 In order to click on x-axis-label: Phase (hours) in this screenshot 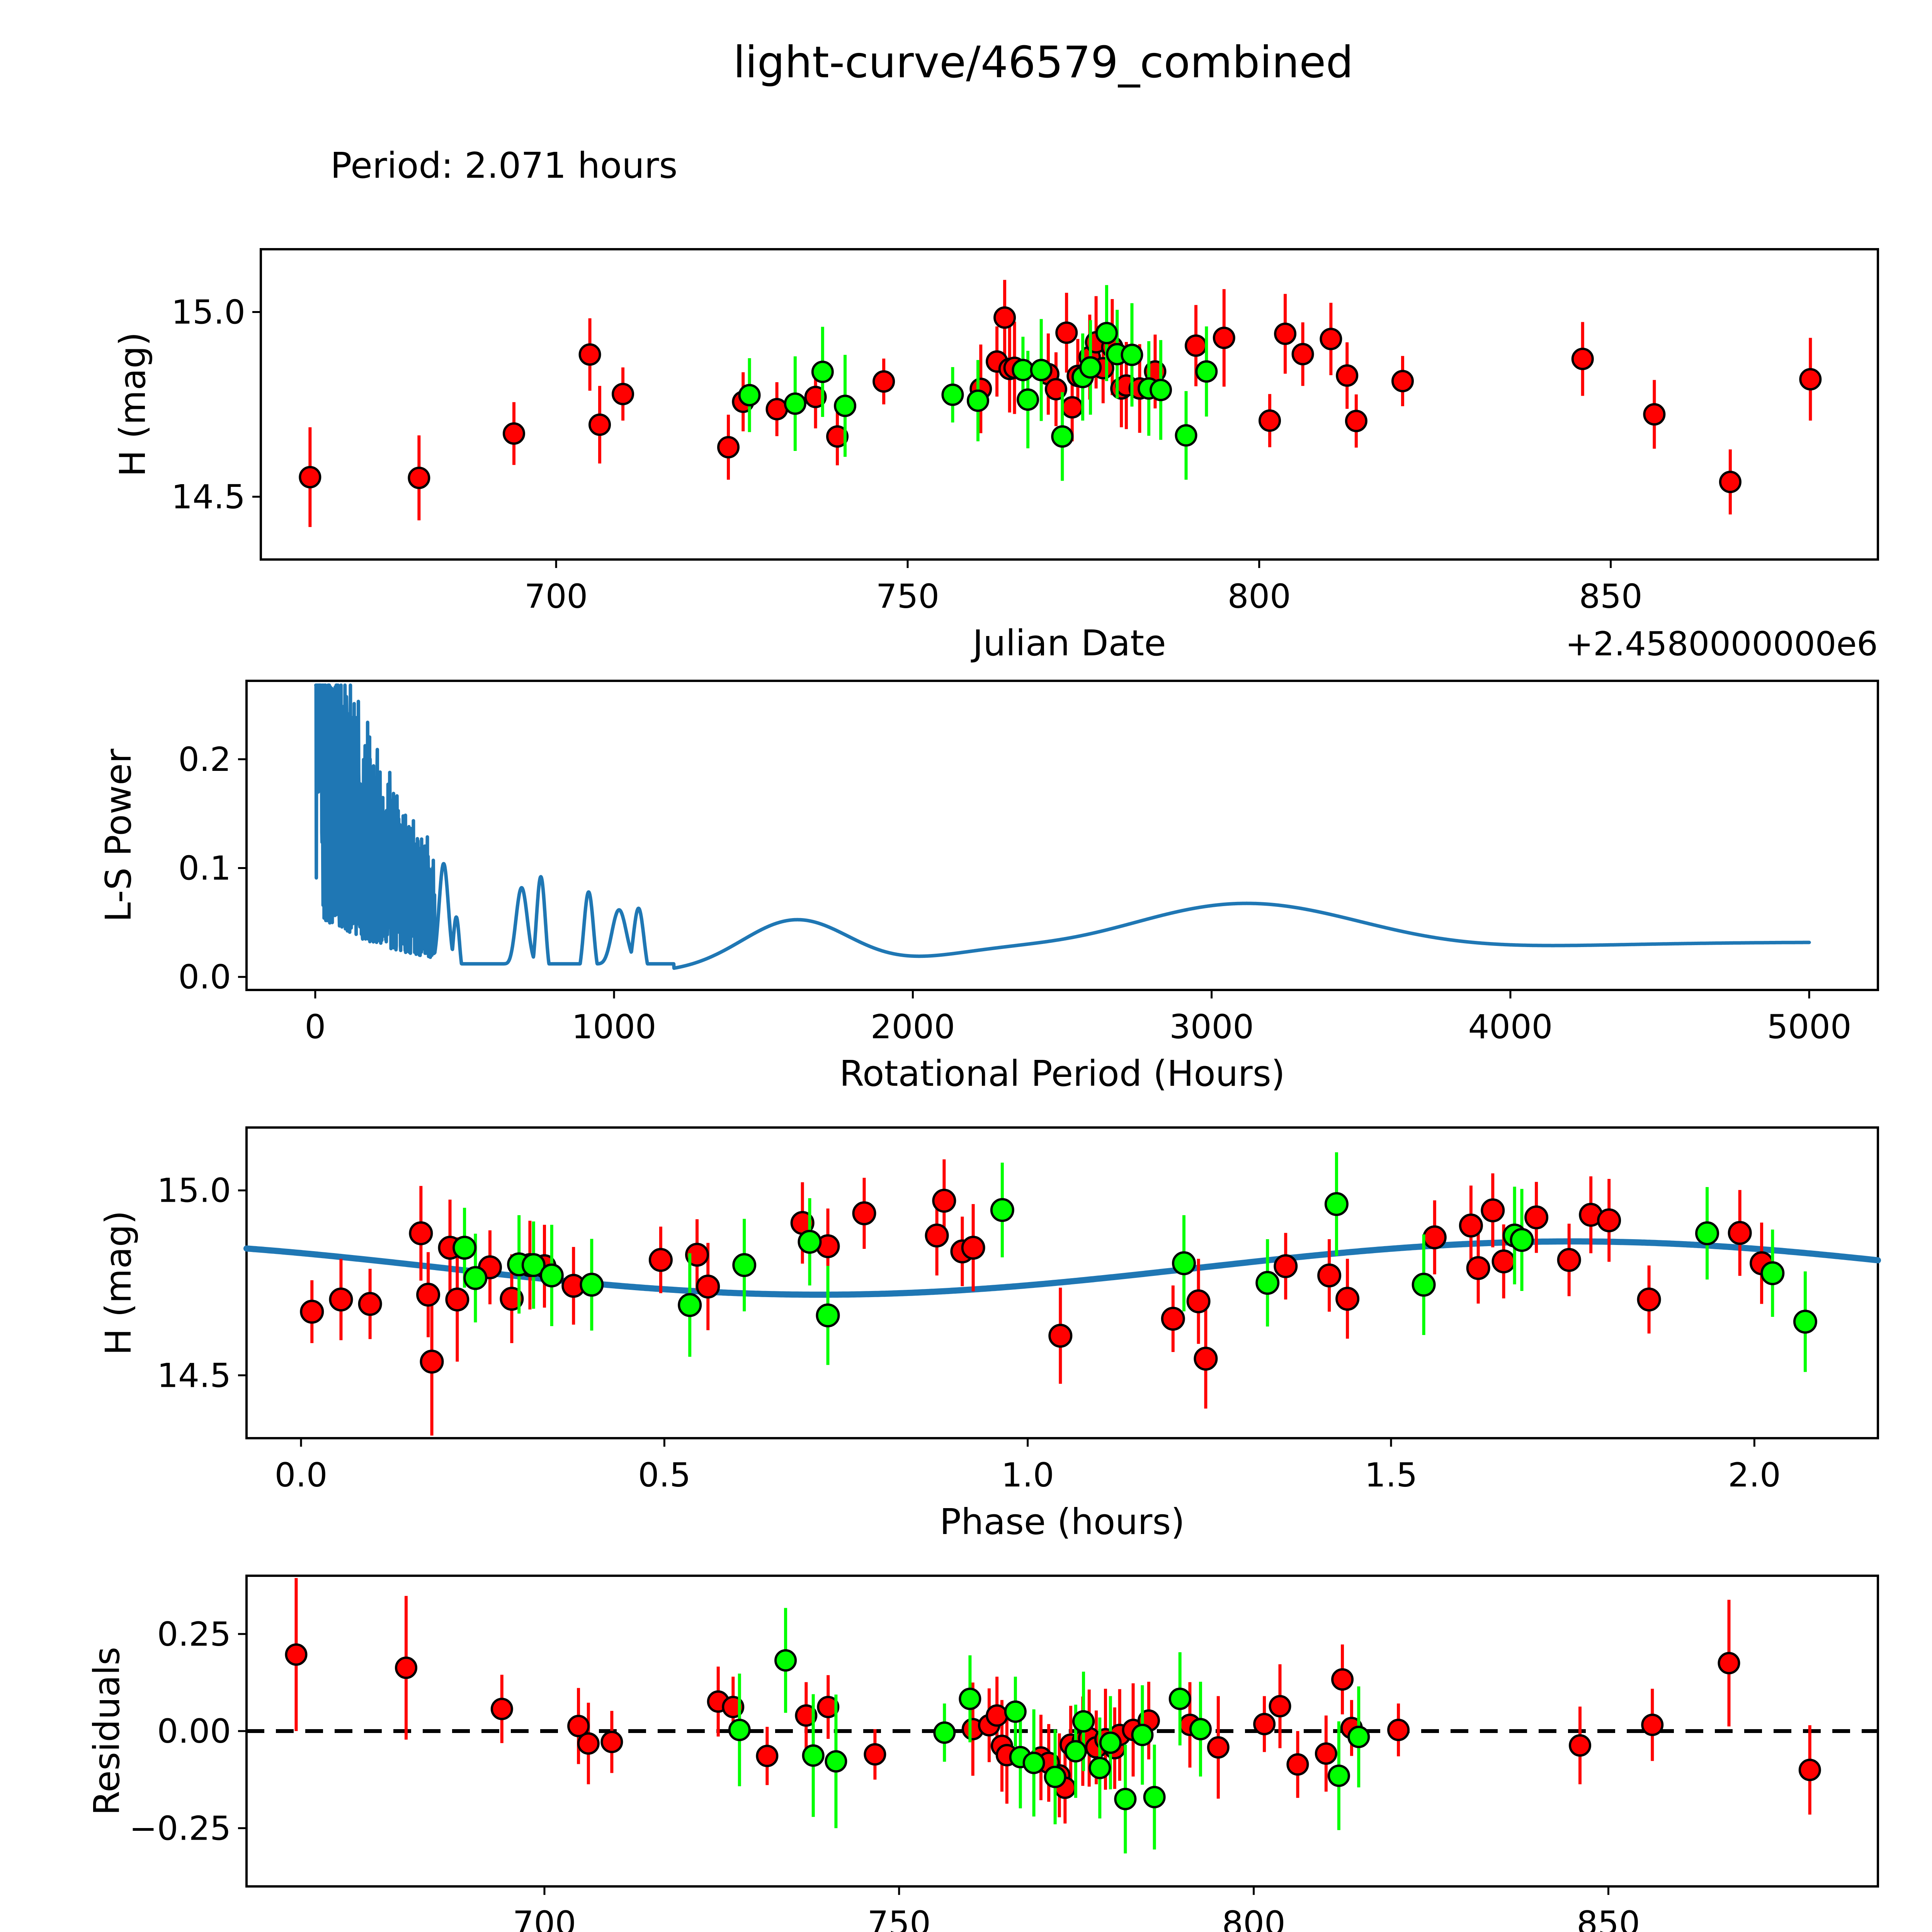, I will do `click(1063, 1522)`.